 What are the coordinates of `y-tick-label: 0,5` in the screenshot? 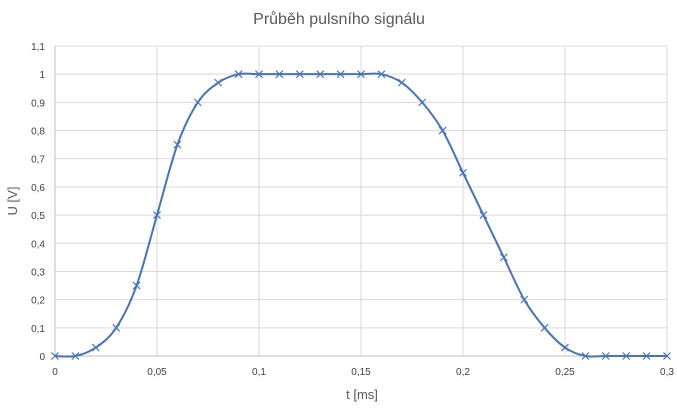 It's located at (38, 216).